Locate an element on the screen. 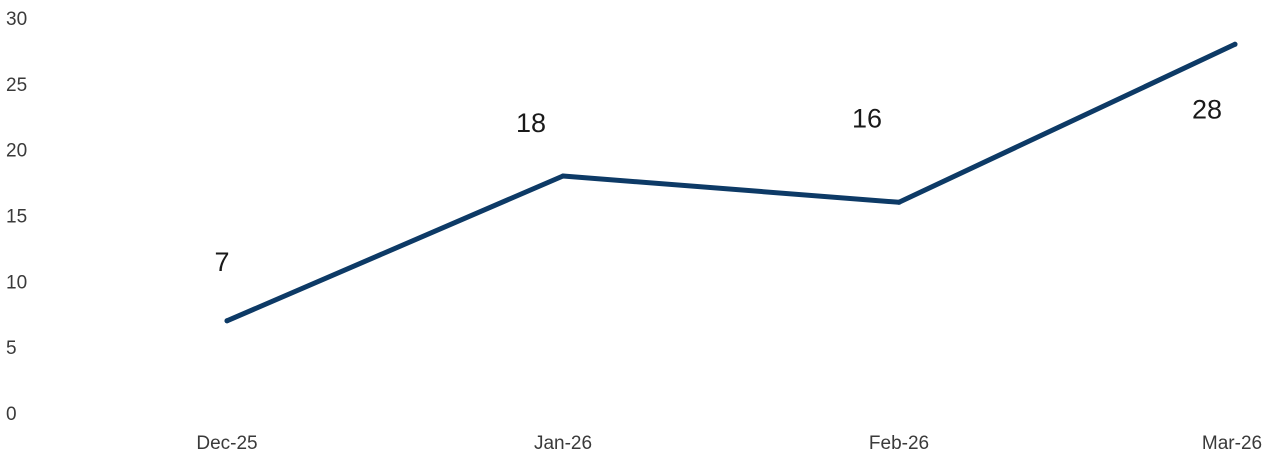 The height and width of the screenshot is (462, 1280). y-tick-label: 5 is located at coordinates (11, 348).